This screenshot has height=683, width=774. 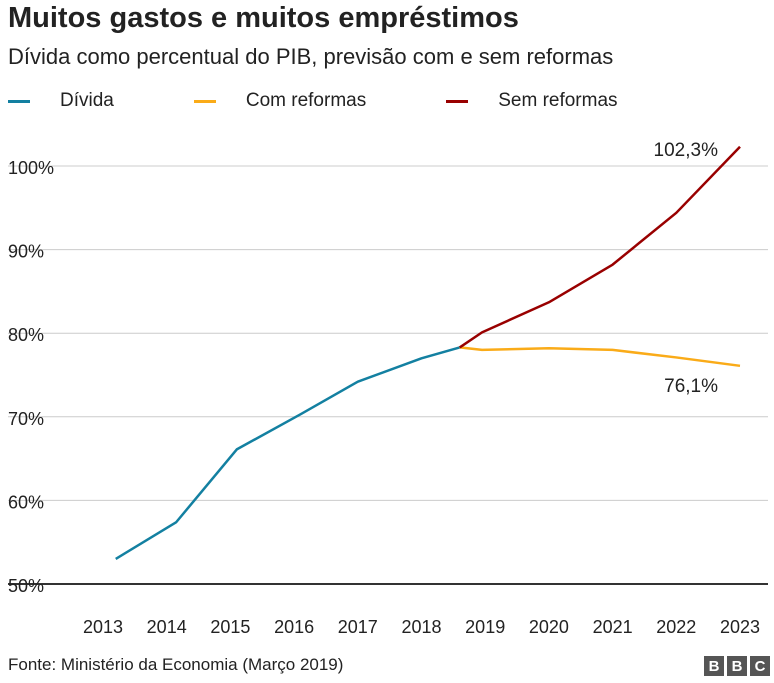 I want to click on legend-item-divida: Dívida, so click(x=61, y=101).